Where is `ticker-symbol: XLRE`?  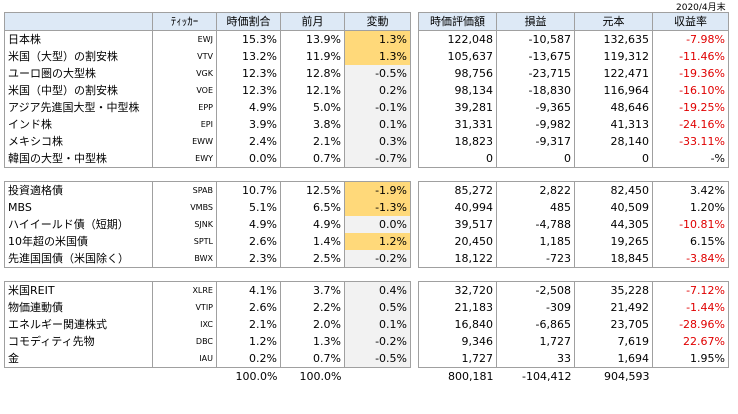 ticker-symbol: XLRE is located at coordinates (184, 290).